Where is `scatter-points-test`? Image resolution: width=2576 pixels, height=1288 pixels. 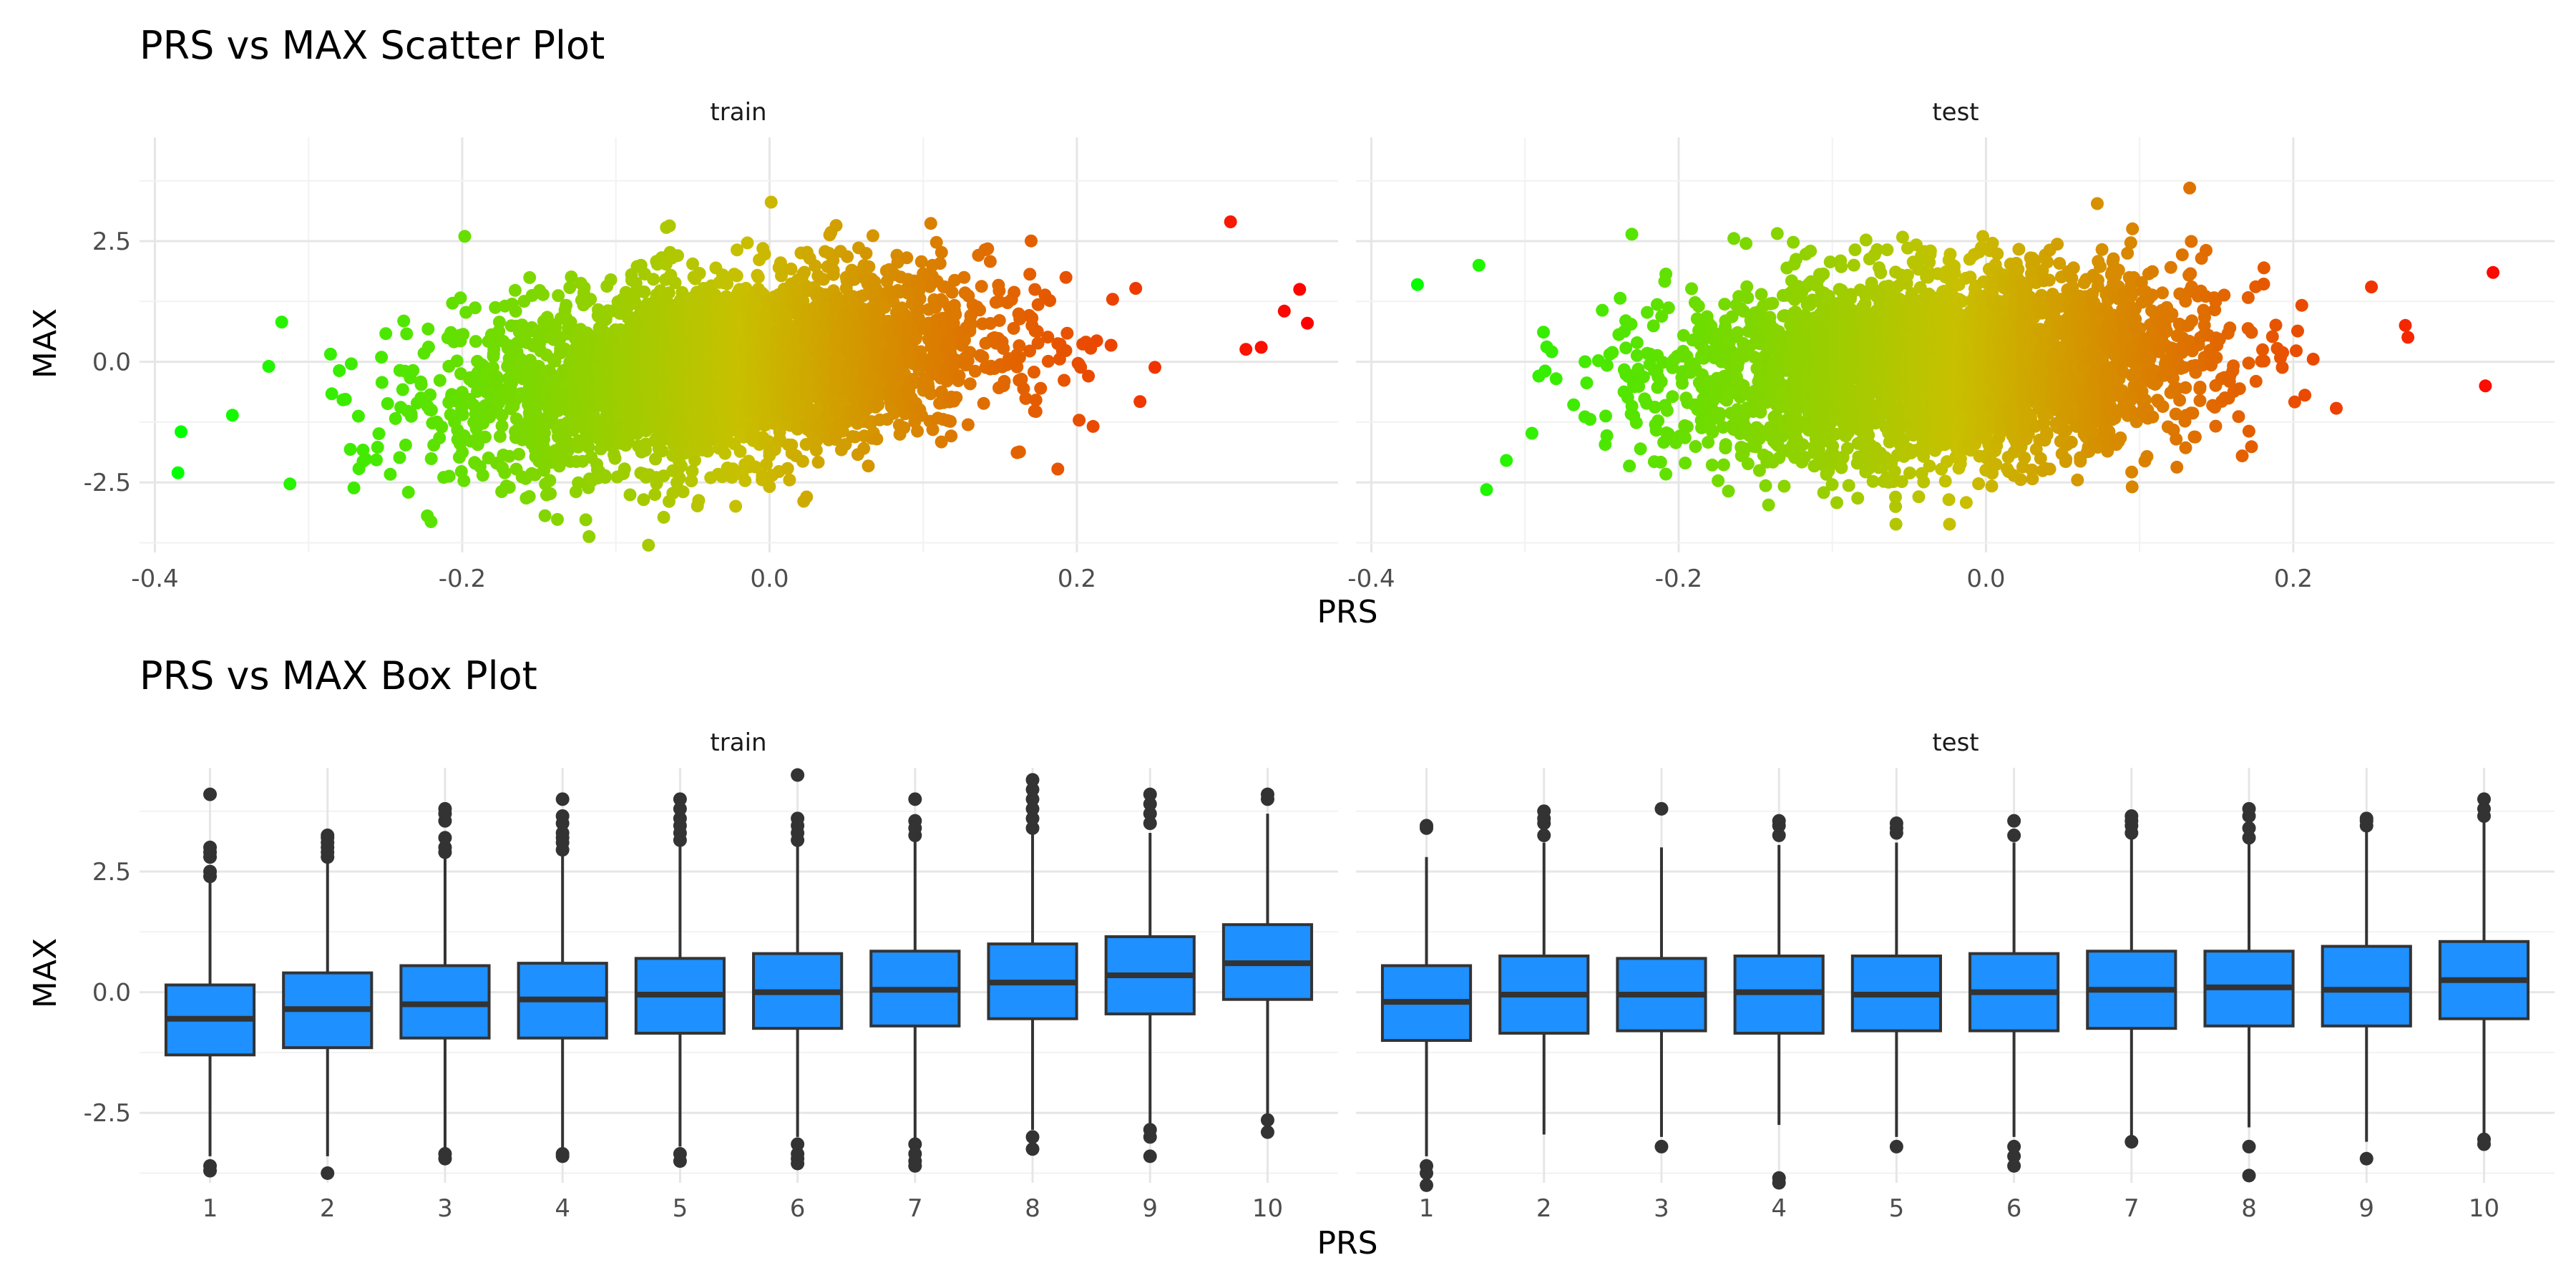
scatter-points-test is located at coordinates (1955, 356).